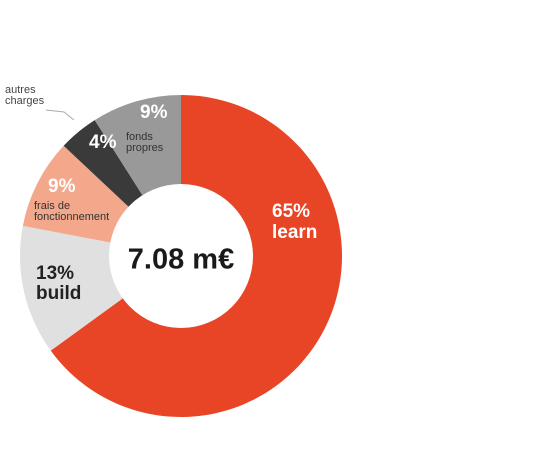 This screenshot has width=553, height=465. Describe the element at coordinates (55, 273) in the screenshot. I see `slice-pct-label: 13%` at that location.